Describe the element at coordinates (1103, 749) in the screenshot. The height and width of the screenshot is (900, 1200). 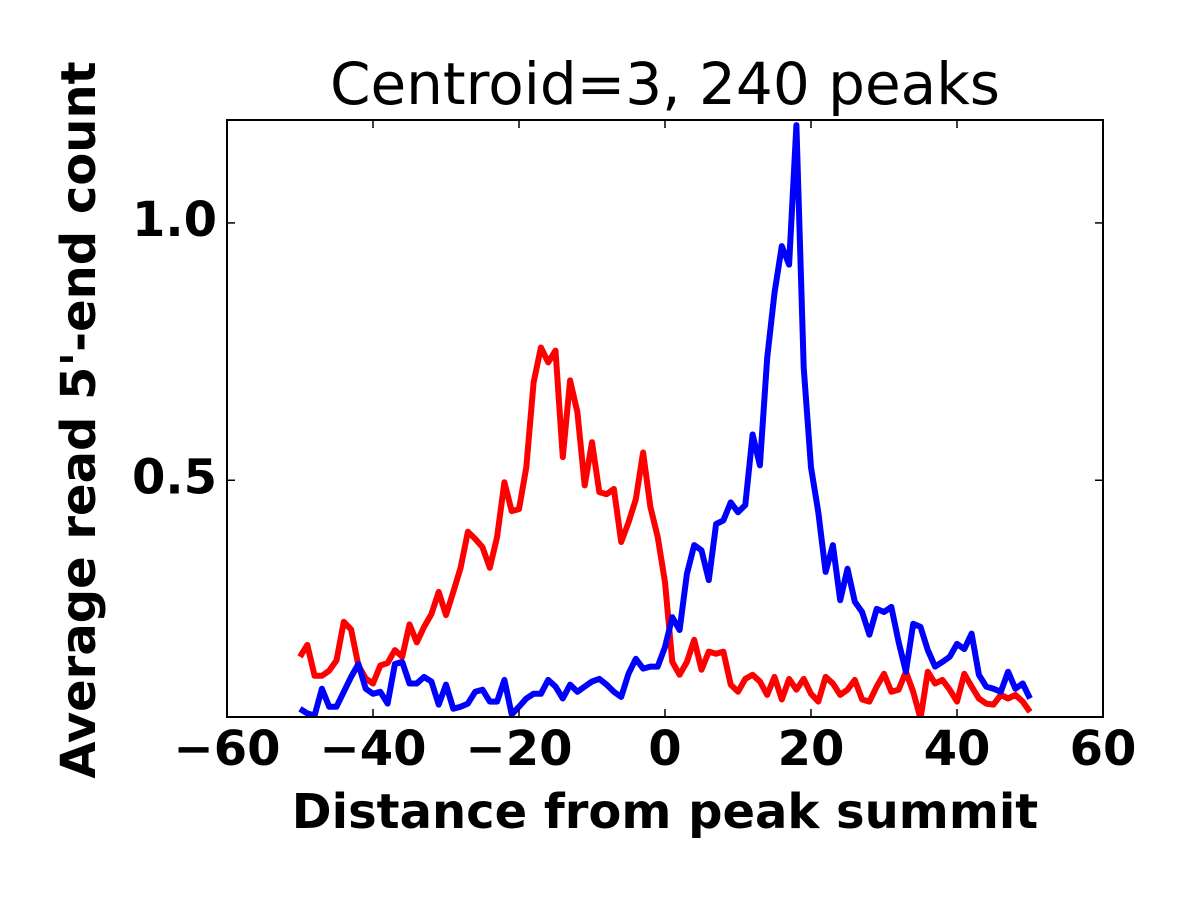
I see `x-tick-label: 60` at that location.